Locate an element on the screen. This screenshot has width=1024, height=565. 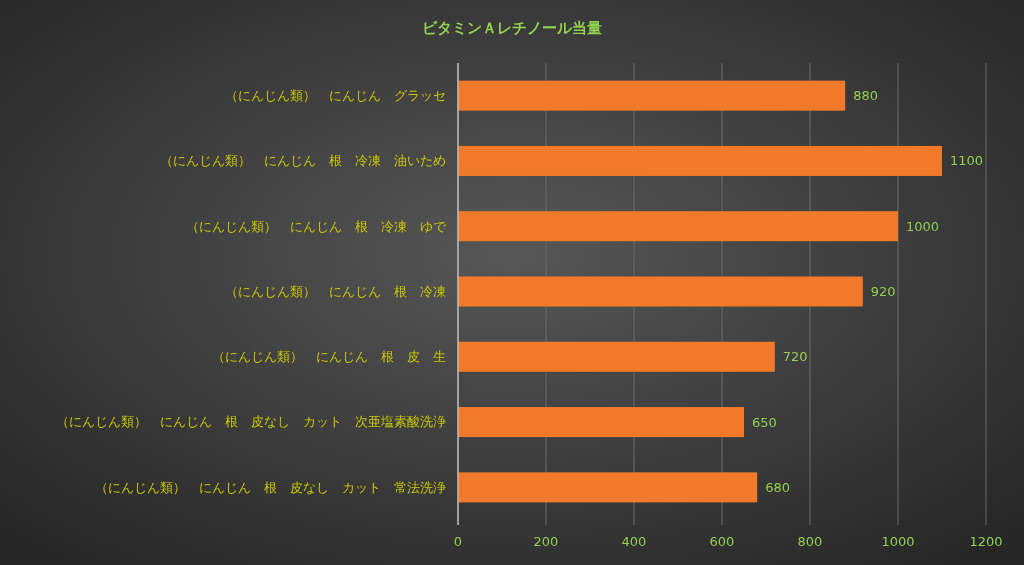
data-label: 920 is located at coordinates (883, 292).